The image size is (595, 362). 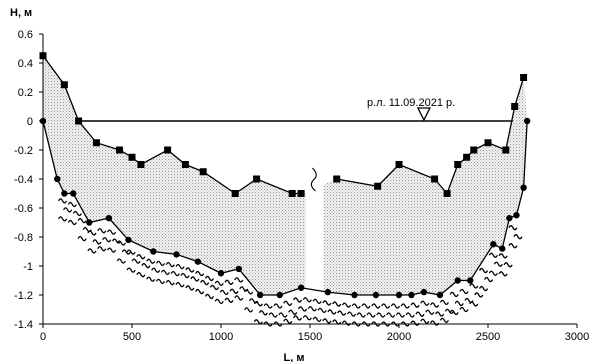 I want to click on y-tick-label: -1.4, so click(x=23, y=325).